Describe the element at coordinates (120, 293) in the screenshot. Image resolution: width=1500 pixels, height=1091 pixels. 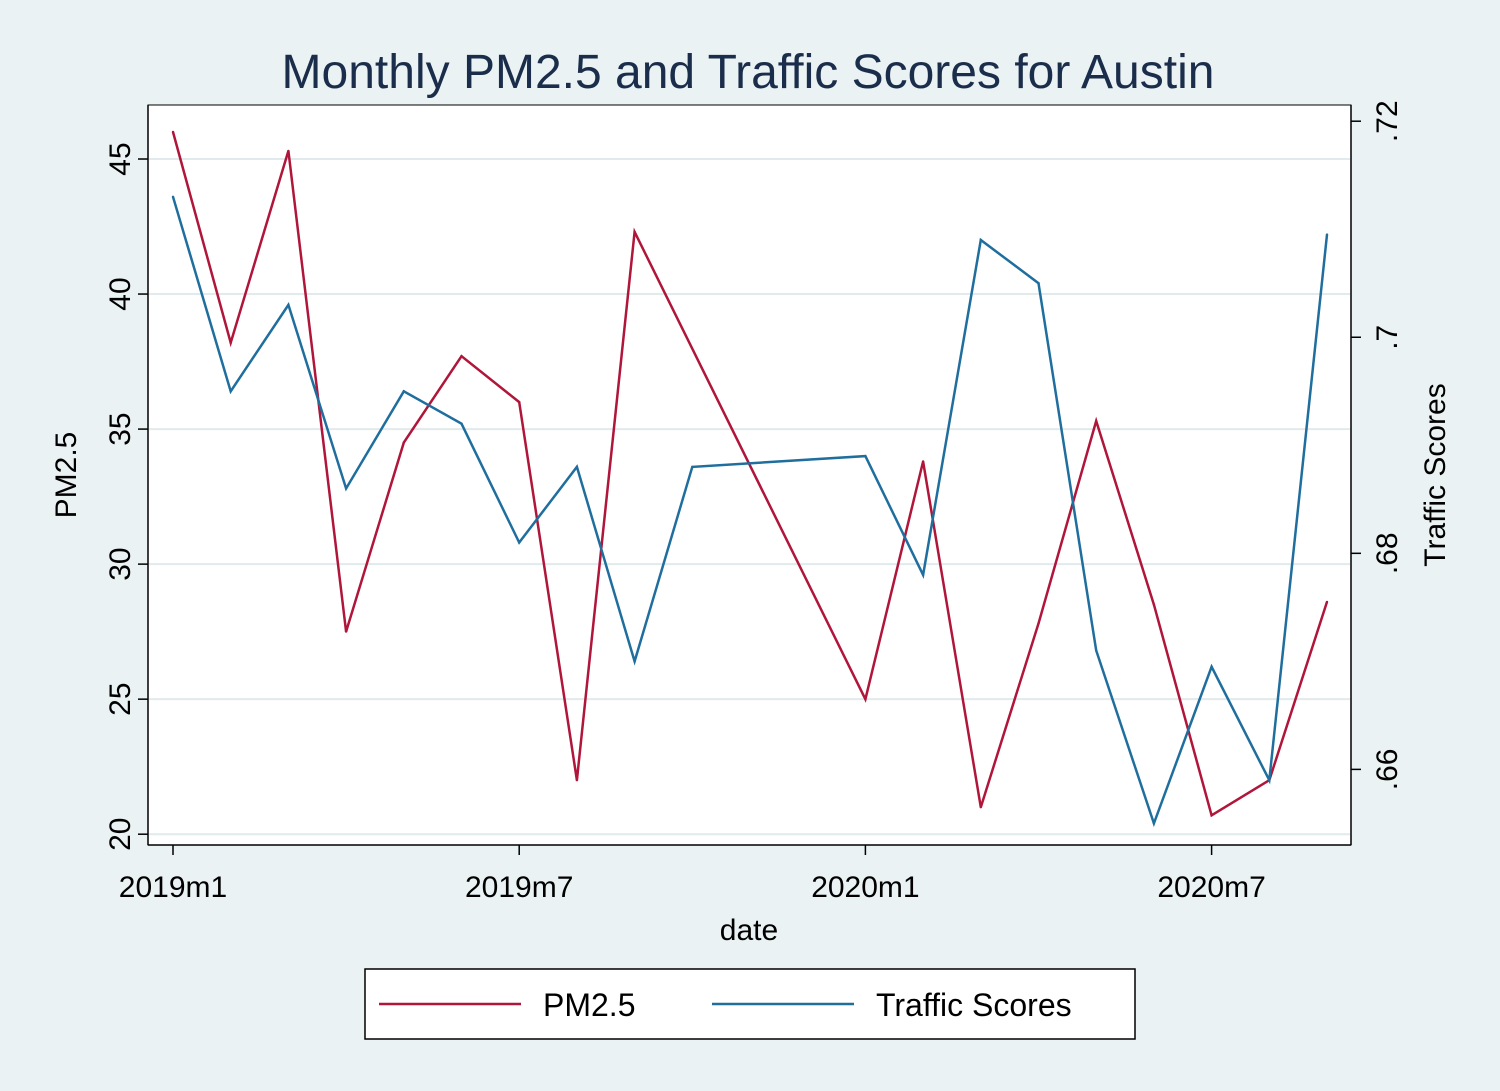
I see `y-tick-left-label: 40` at that location.